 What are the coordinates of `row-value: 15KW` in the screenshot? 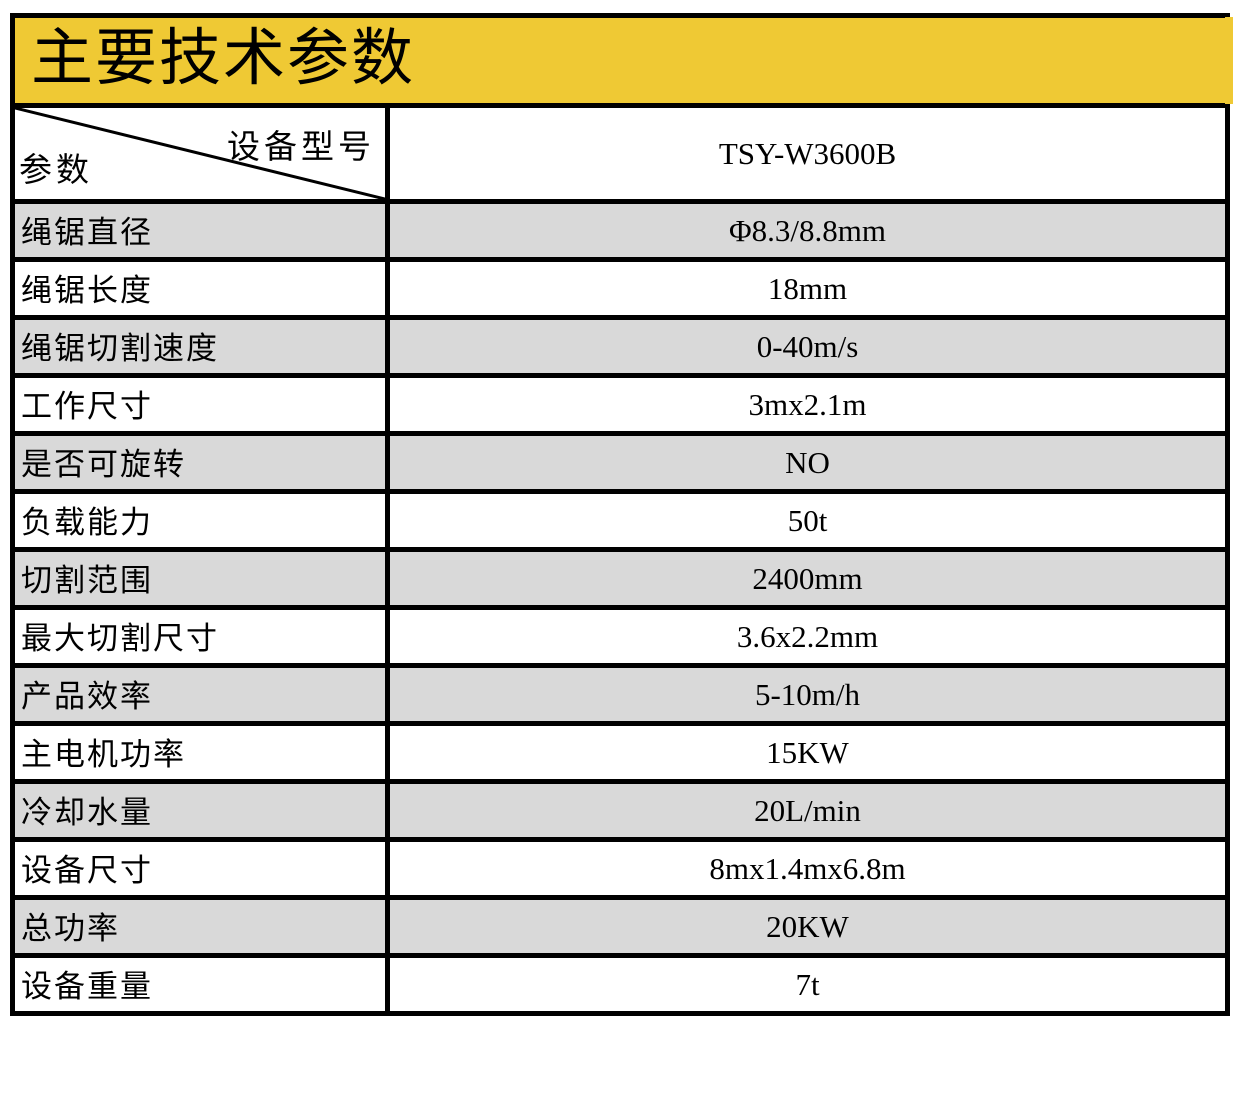 It's located at (807, 752).